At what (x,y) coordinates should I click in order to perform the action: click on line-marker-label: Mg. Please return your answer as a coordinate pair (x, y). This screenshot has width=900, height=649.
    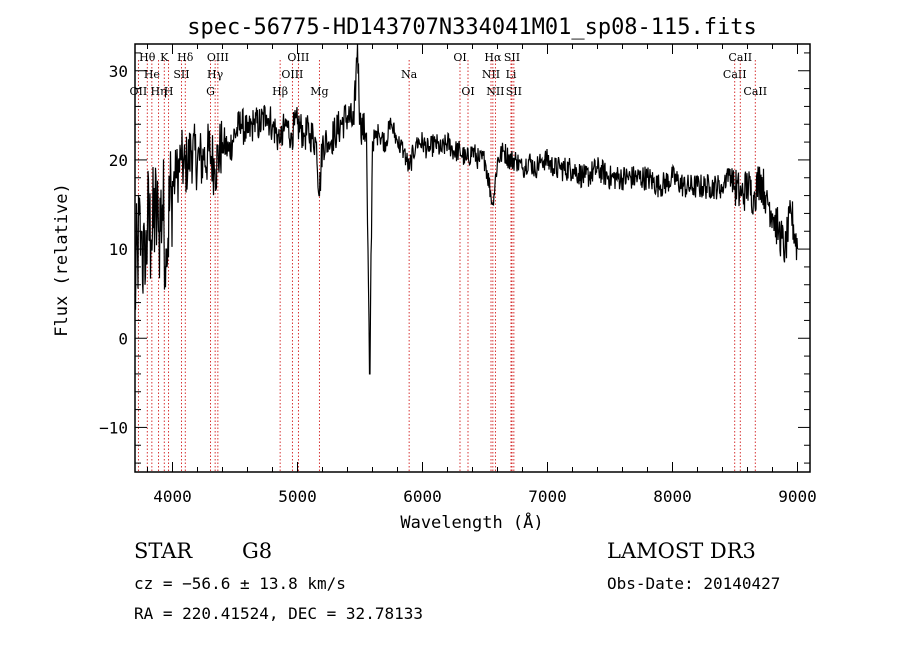
    Looking at the image, I should click on (319, 91).